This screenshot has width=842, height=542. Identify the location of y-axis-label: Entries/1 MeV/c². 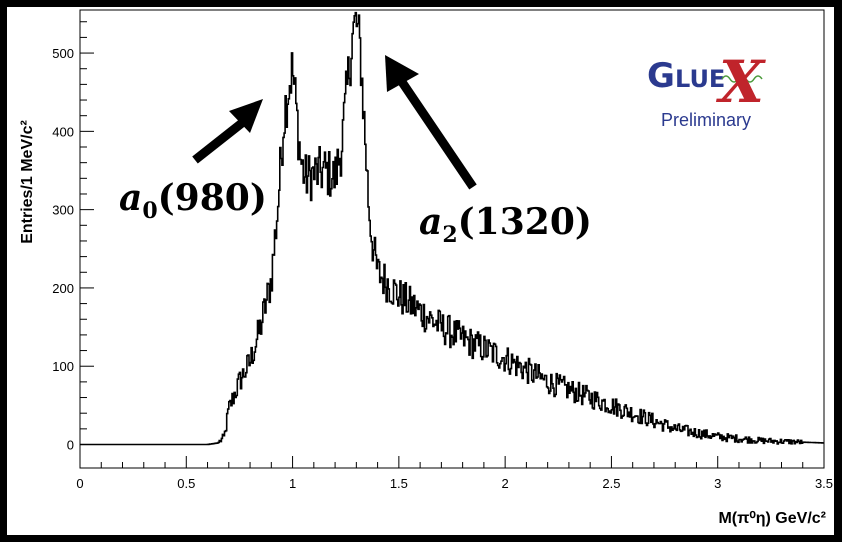
(27, 182).